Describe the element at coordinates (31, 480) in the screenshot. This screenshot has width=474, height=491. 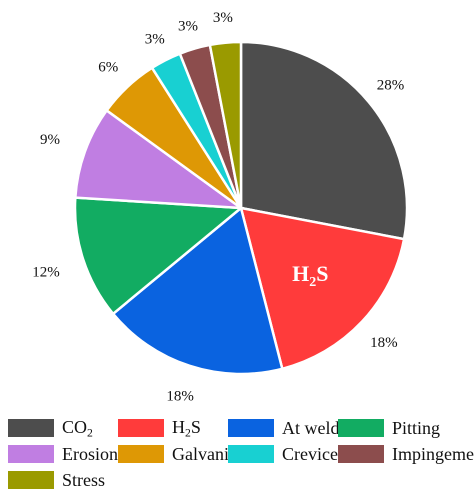
I see `legend-swatch-stress` at that location.